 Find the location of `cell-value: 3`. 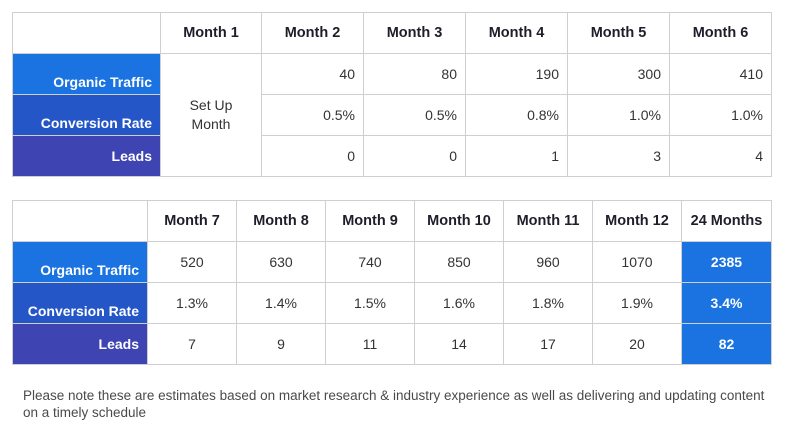

cell-value: 3 is located at coordinates (618, 156).